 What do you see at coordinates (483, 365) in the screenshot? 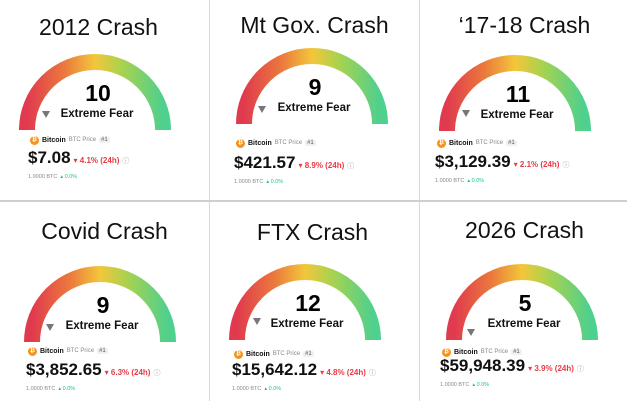
I see `coin-price: $59,948.39` at bounding box center [483, 365].